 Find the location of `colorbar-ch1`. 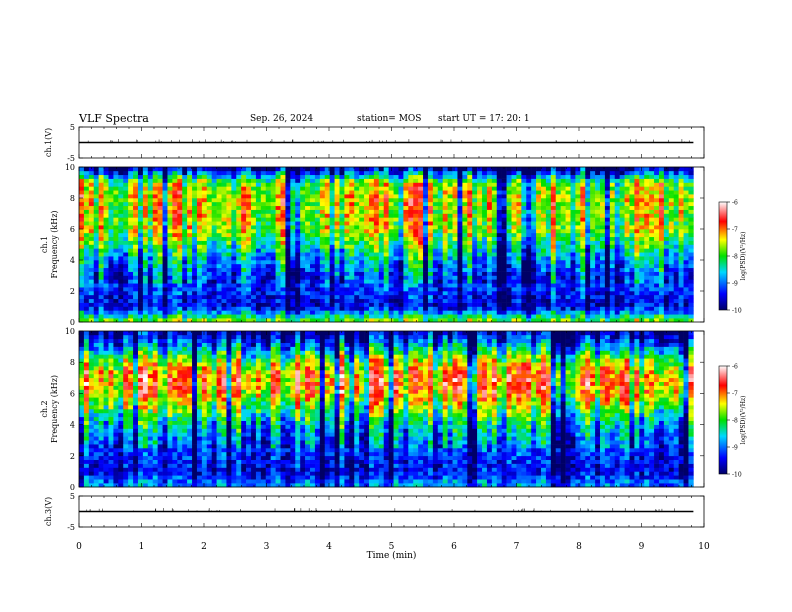

colorbar-ch1 is located at coordinates (723, 256).